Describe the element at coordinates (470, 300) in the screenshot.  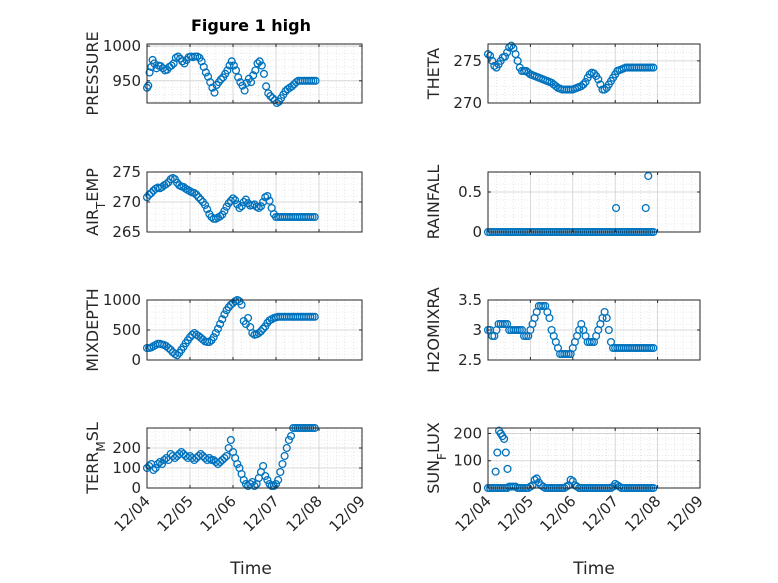
I see `y-tick-label: 3.5` at that location.